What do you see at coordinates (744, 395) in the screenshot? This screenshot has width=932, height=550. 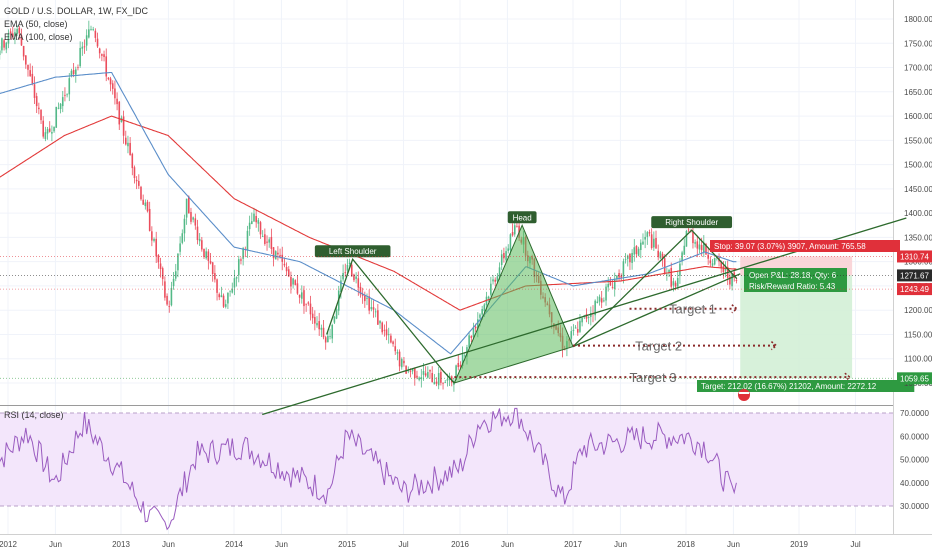 I see `flag-icon` at bounding box center [744, 395].